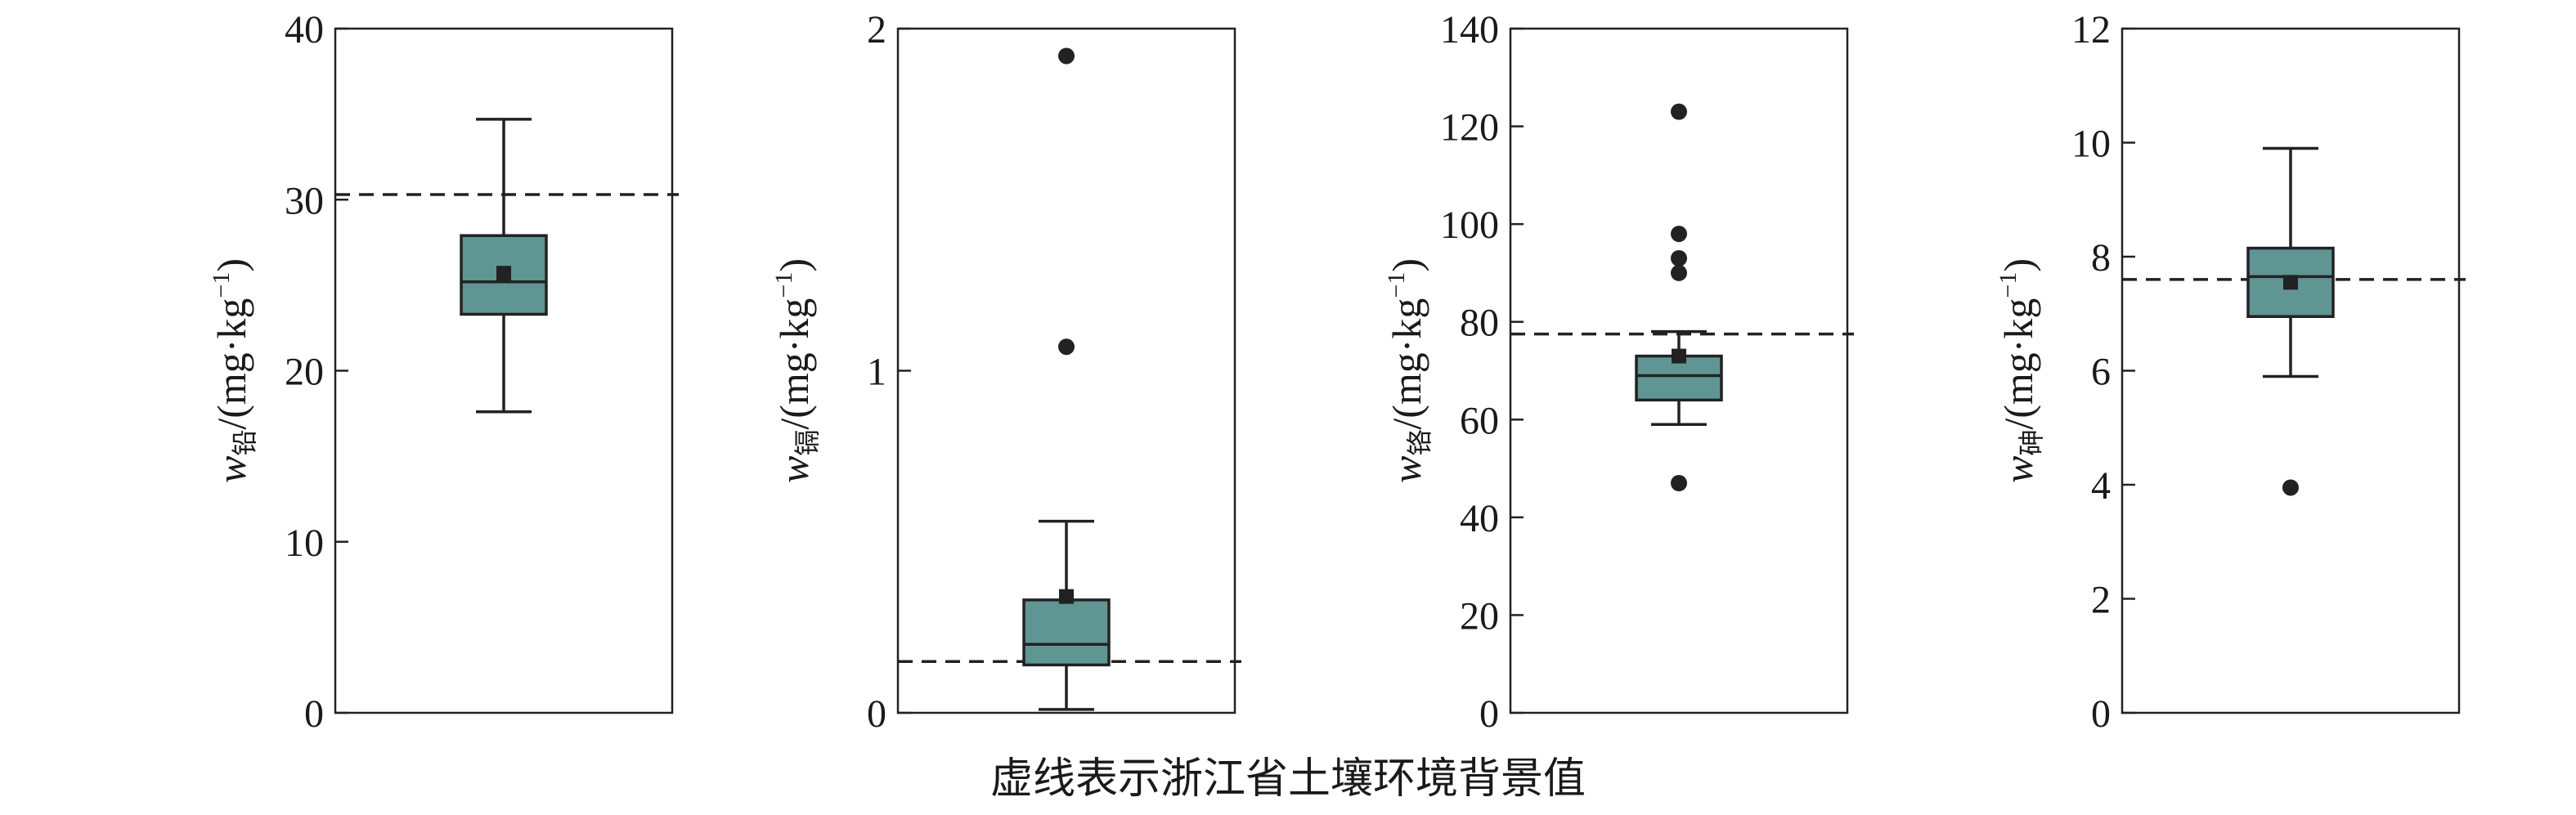  I want to click on y-tick-label: 6, so click(2101, 373).